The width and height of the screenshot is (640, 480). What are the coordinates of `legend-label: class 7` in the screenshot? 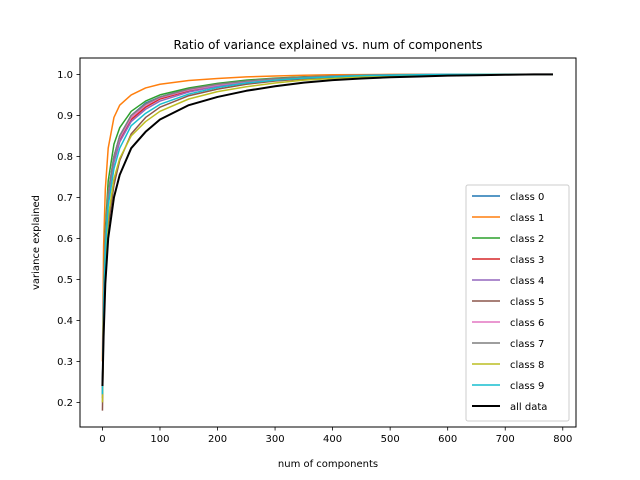 It's located at (527, 344).